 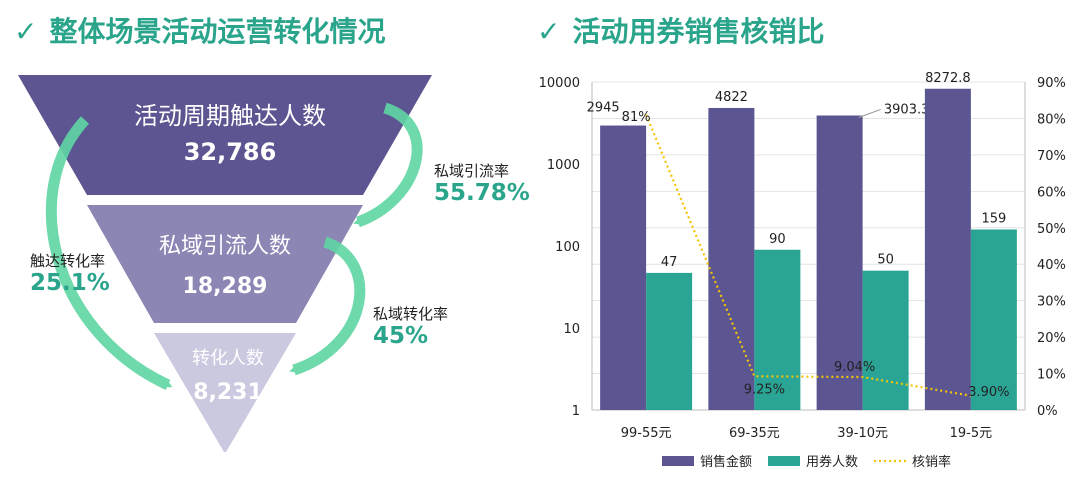 What do you see at coordinates (636, 117) in the screenshot?
I see `verification-rate-data-label: 81%` at bounding box center [636, 117].